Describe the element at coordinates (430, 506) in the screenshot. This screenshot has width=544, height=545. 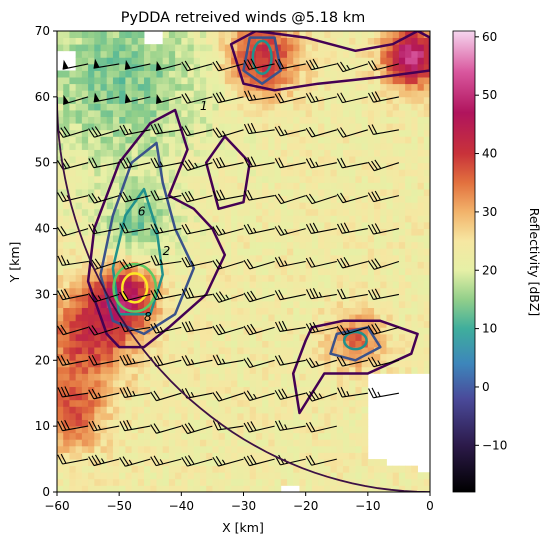
I see `x-tick-label: 0` at that location.